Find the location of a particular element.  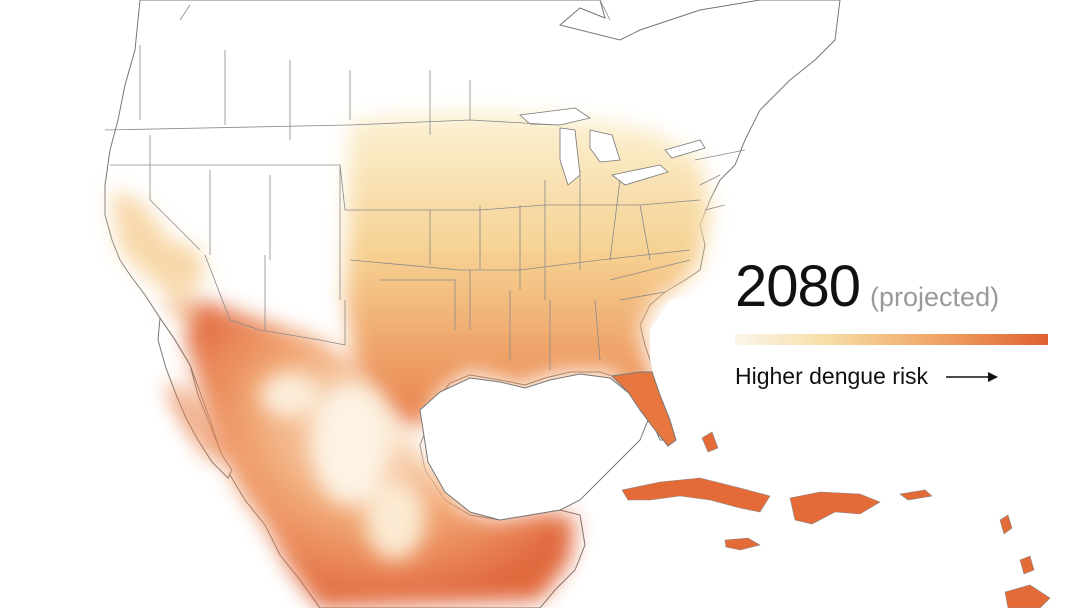

risk-color-scale is located at coordinates (891, 339).